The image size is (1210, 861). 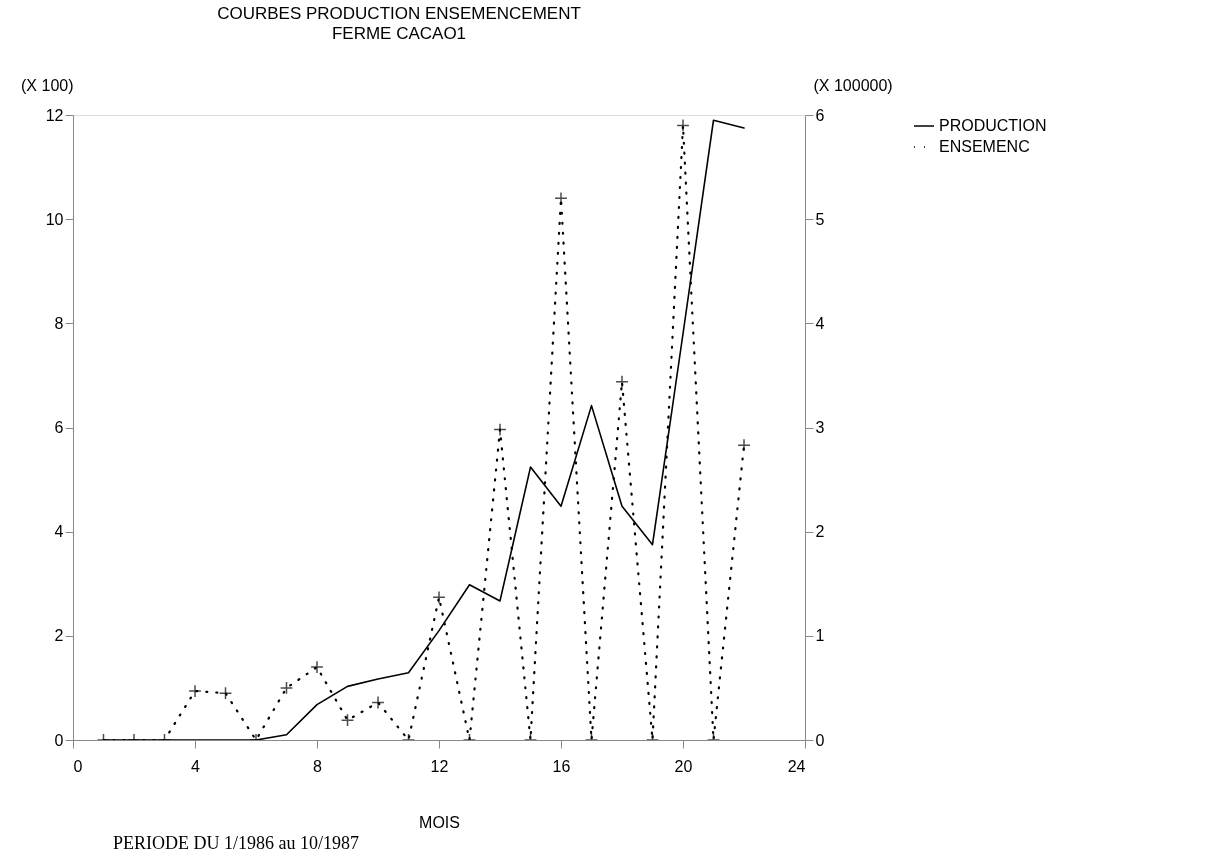 What do you see at coordinates (59, 323) in the screenshot?
I see `y-tick-label: 8` at bounding box center [59, 323].